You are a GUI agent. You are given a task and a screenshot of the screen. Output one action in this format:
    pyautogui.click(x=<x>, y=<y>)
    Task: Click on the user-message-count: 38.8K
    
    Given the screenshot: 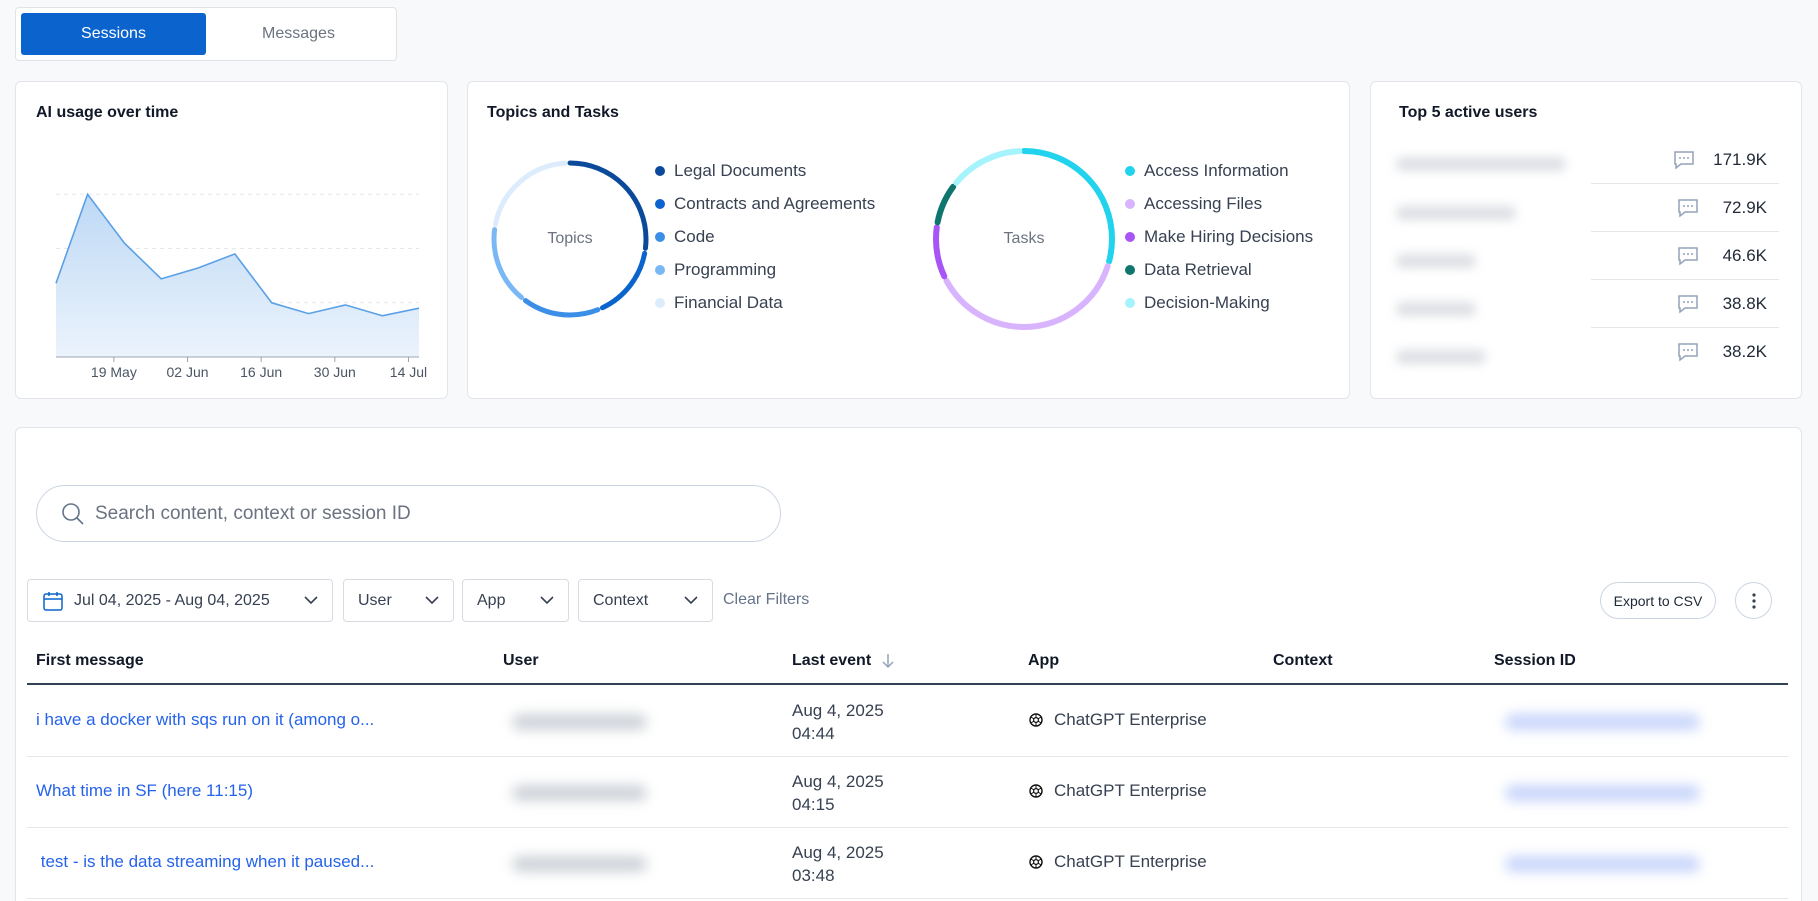 What is the action you would take?
    pyautogui.click(x=1744, y=303)
    